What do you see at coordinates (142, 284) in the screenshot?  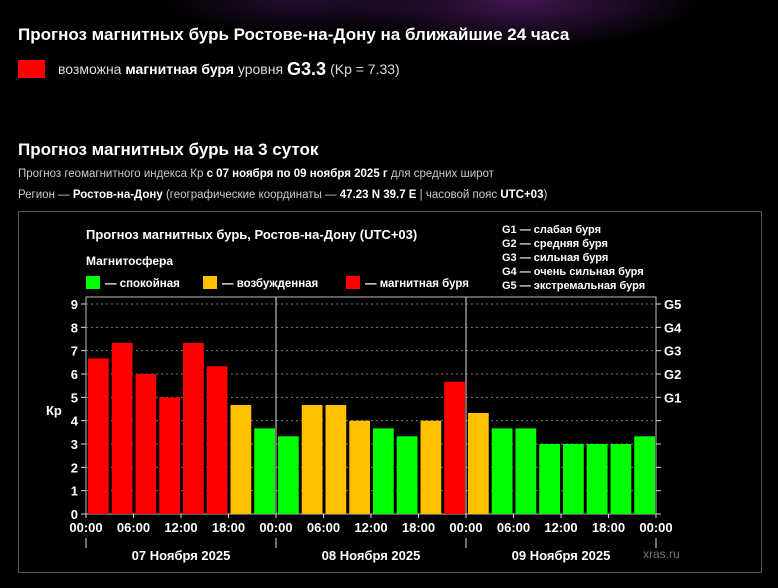 I see `legend-label: — спокойная` at bounding box center [142, 284].